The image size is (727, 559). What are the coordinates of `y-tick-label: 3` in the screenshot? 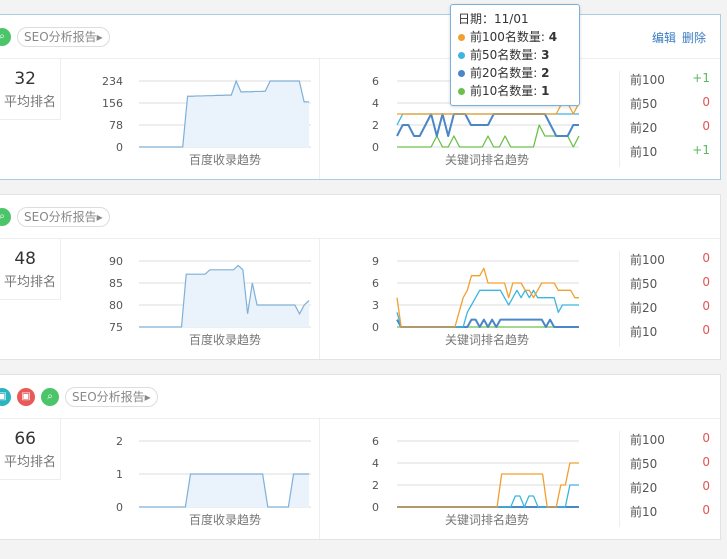 It's located at (375, 305).